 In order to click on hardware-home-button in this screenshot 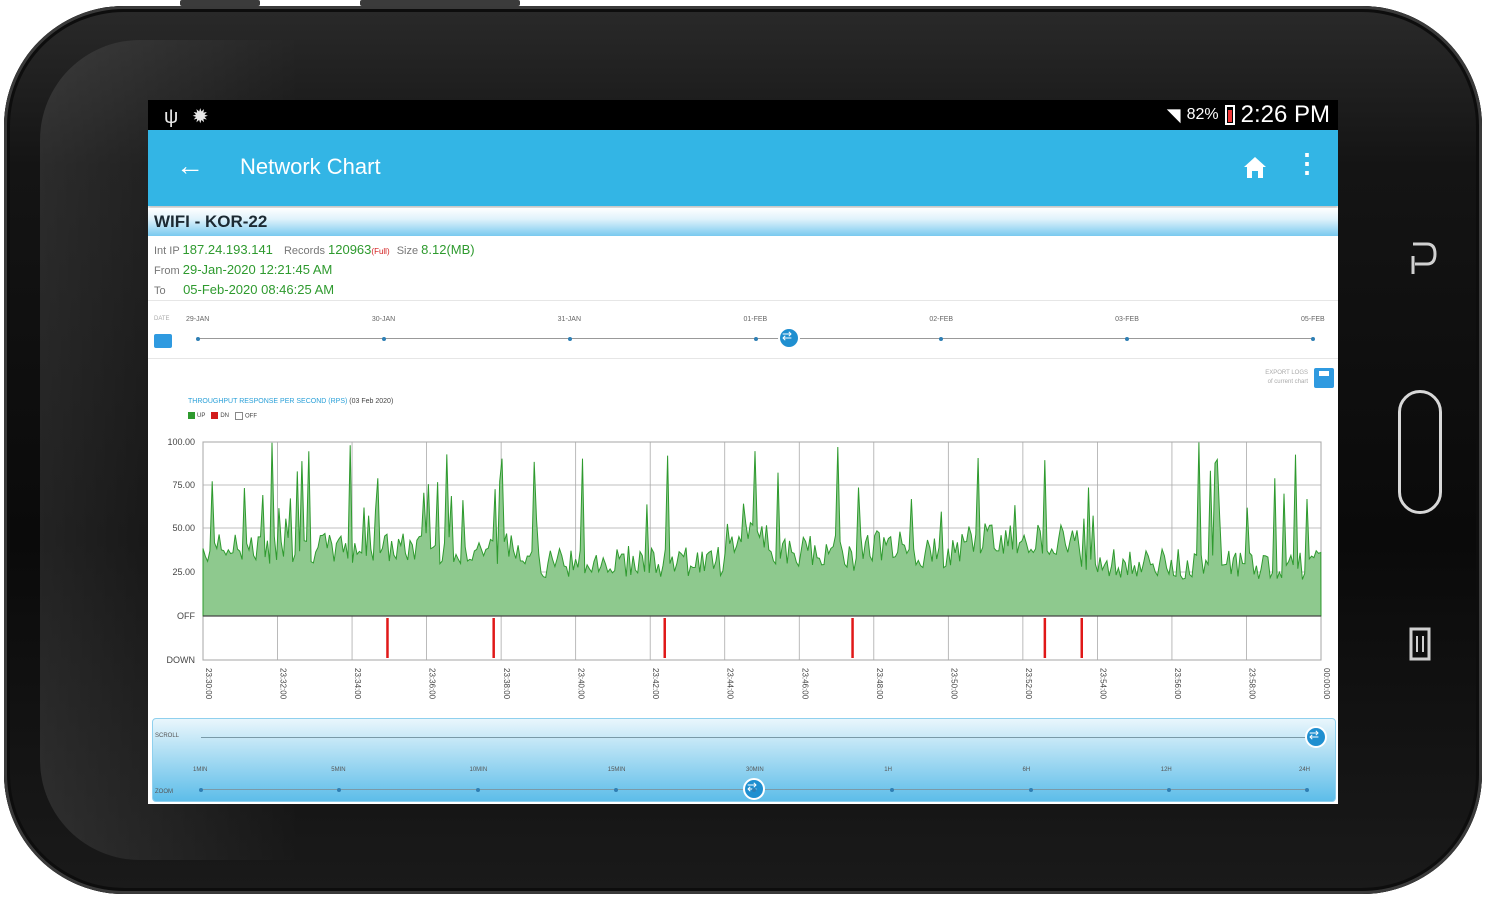, I will do `click(1420, 452)`.